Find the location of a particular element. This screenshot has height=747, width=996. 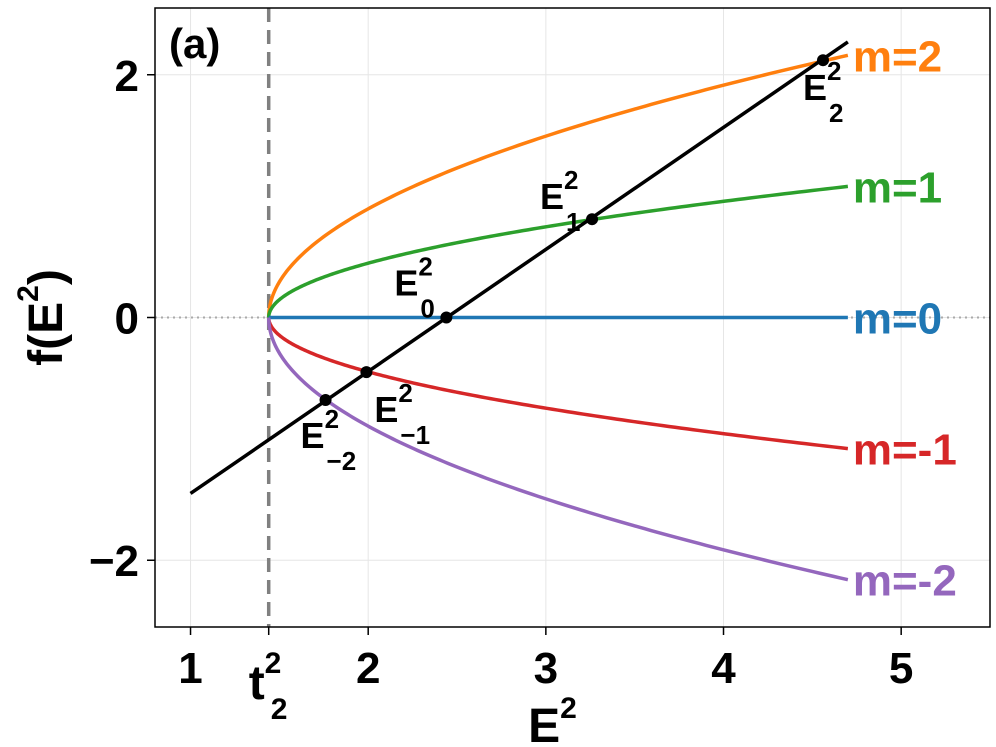

x-axis-label: E2 is located at coordinates (552, 719).